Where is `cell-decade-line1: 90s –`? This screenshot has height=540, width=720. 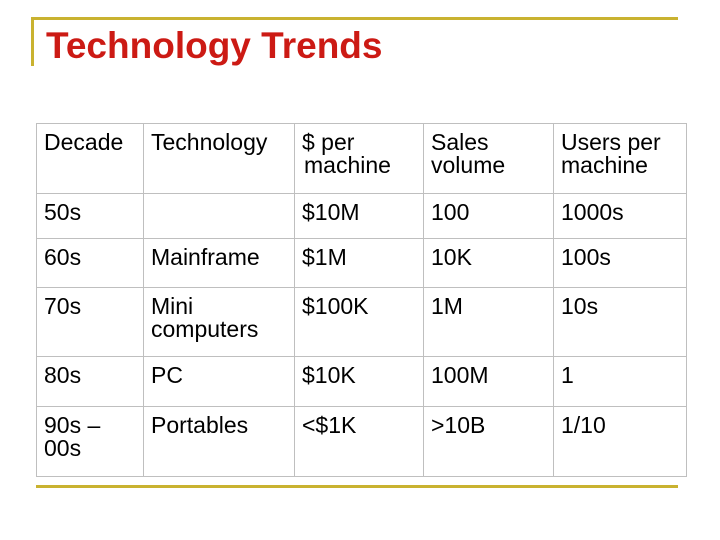 cell-decade-line1: 90s – is located at coordinates (72, 425).